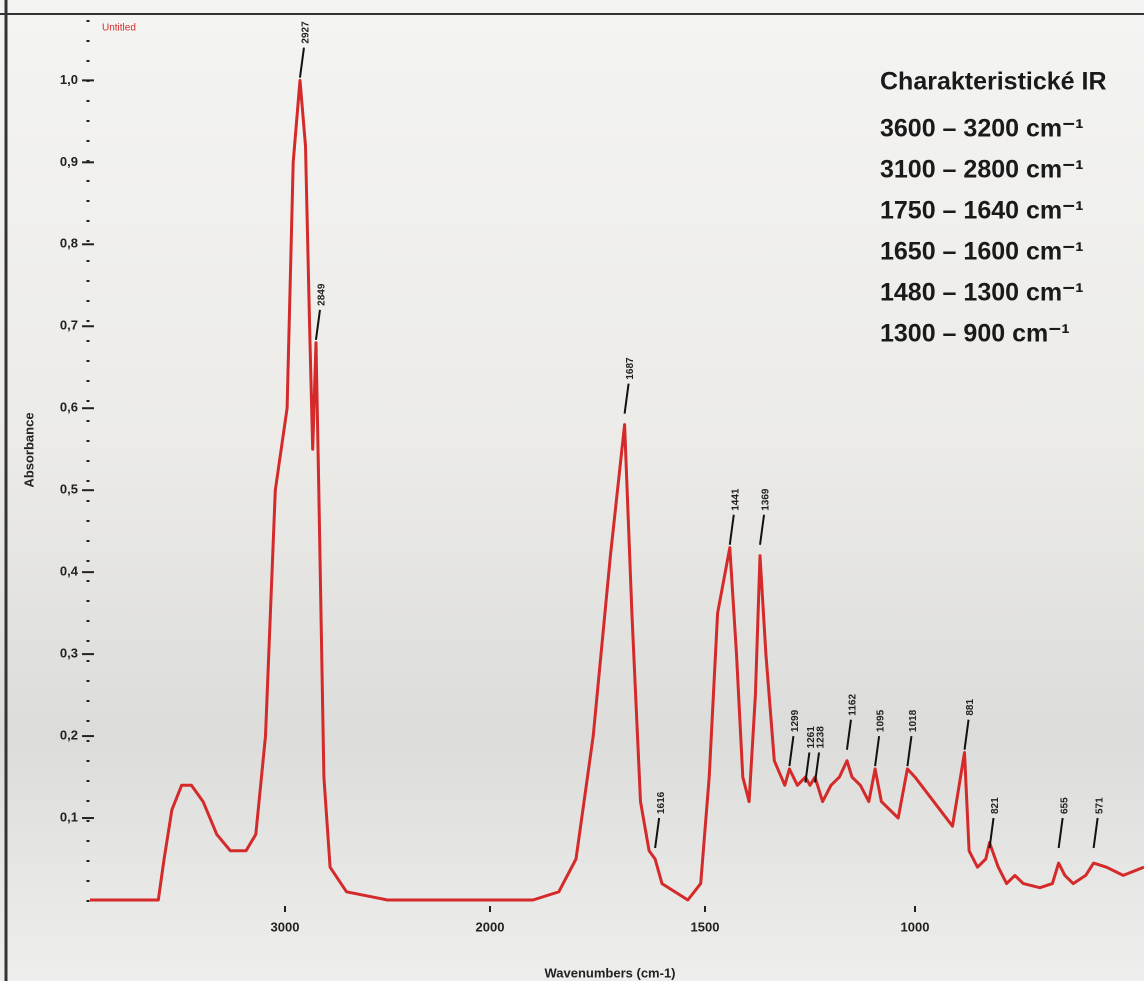  I want to click on peak-label: 821, so click(995, 805).